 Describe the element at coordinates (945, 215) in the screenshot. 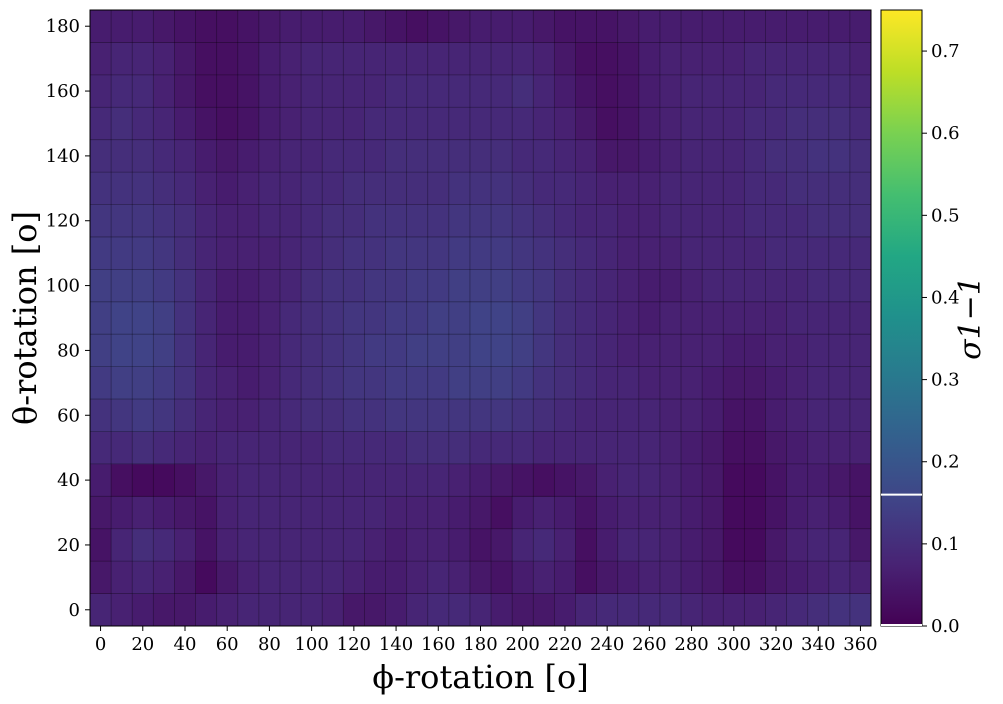

I see `colorbar-tick-label: 0.5` at that location.